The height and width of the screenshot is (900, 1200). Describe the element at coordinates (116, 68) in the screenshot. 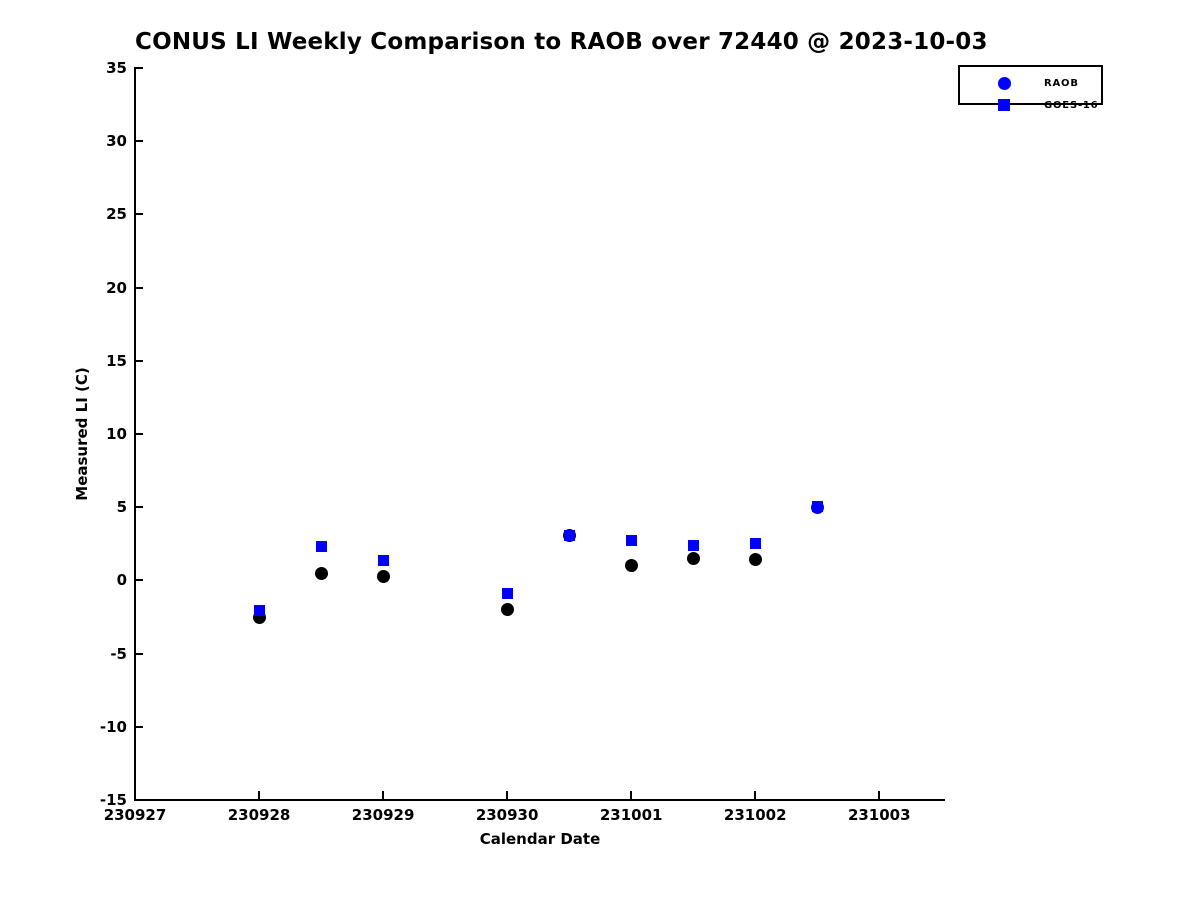

I see `y-tick-label: 35` at that location.